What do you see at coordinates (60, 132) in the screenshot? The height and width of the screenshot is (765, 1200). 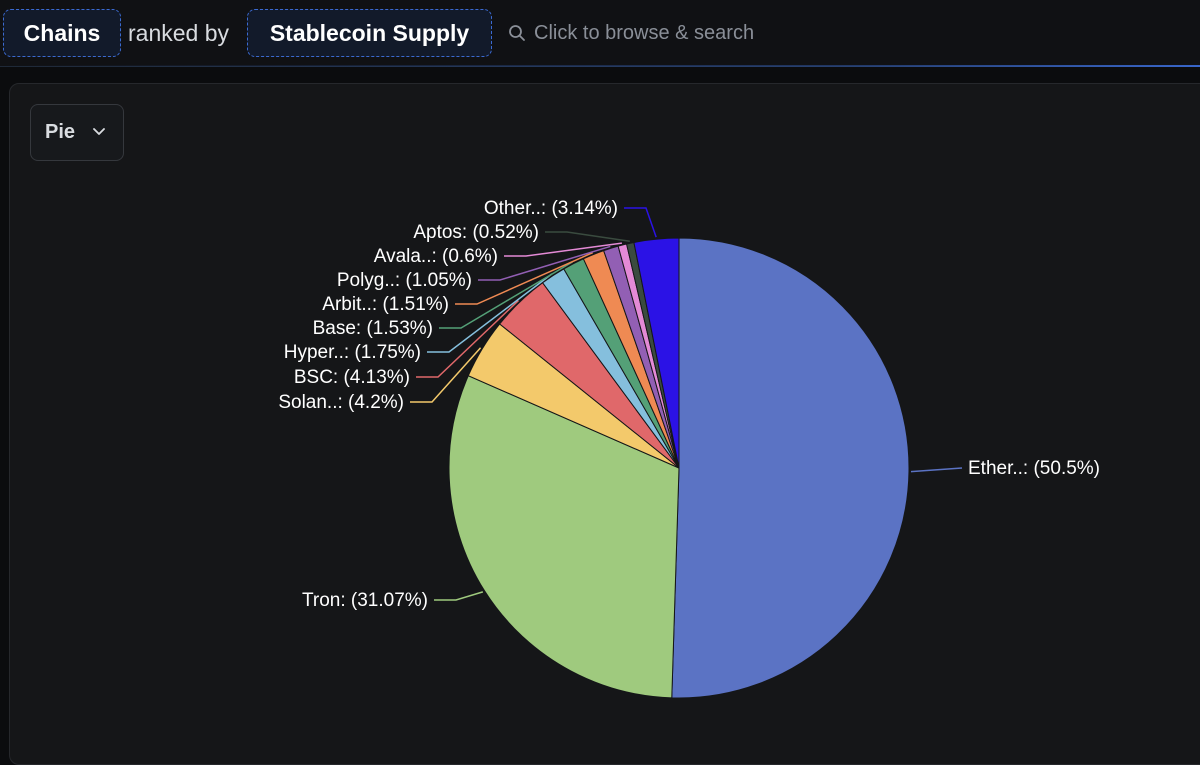 I see `chart-type-label: Pie` at bounding box center [60, 132].